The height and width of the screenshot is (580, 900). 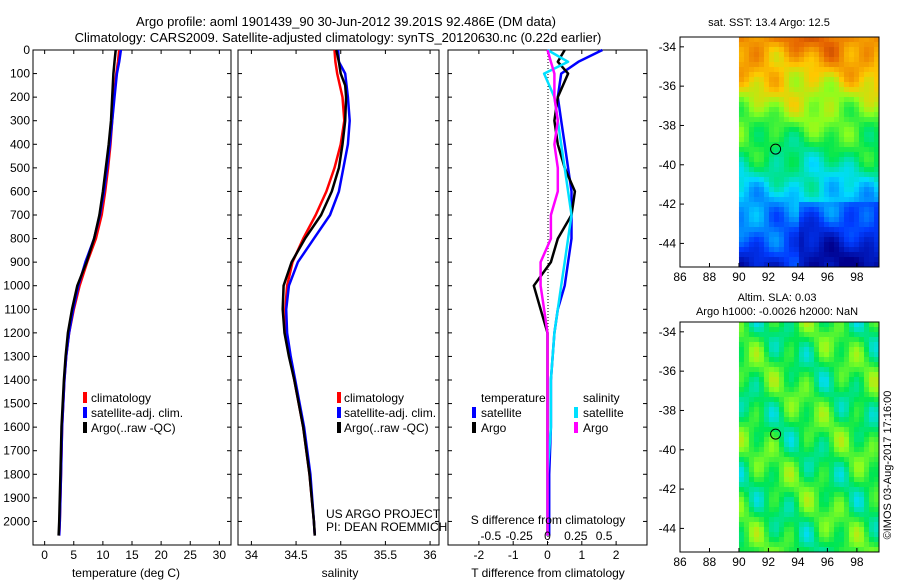 I want to click on temperature-legend-argo: Argo(..raw -QC), so click(x=133, y=428).